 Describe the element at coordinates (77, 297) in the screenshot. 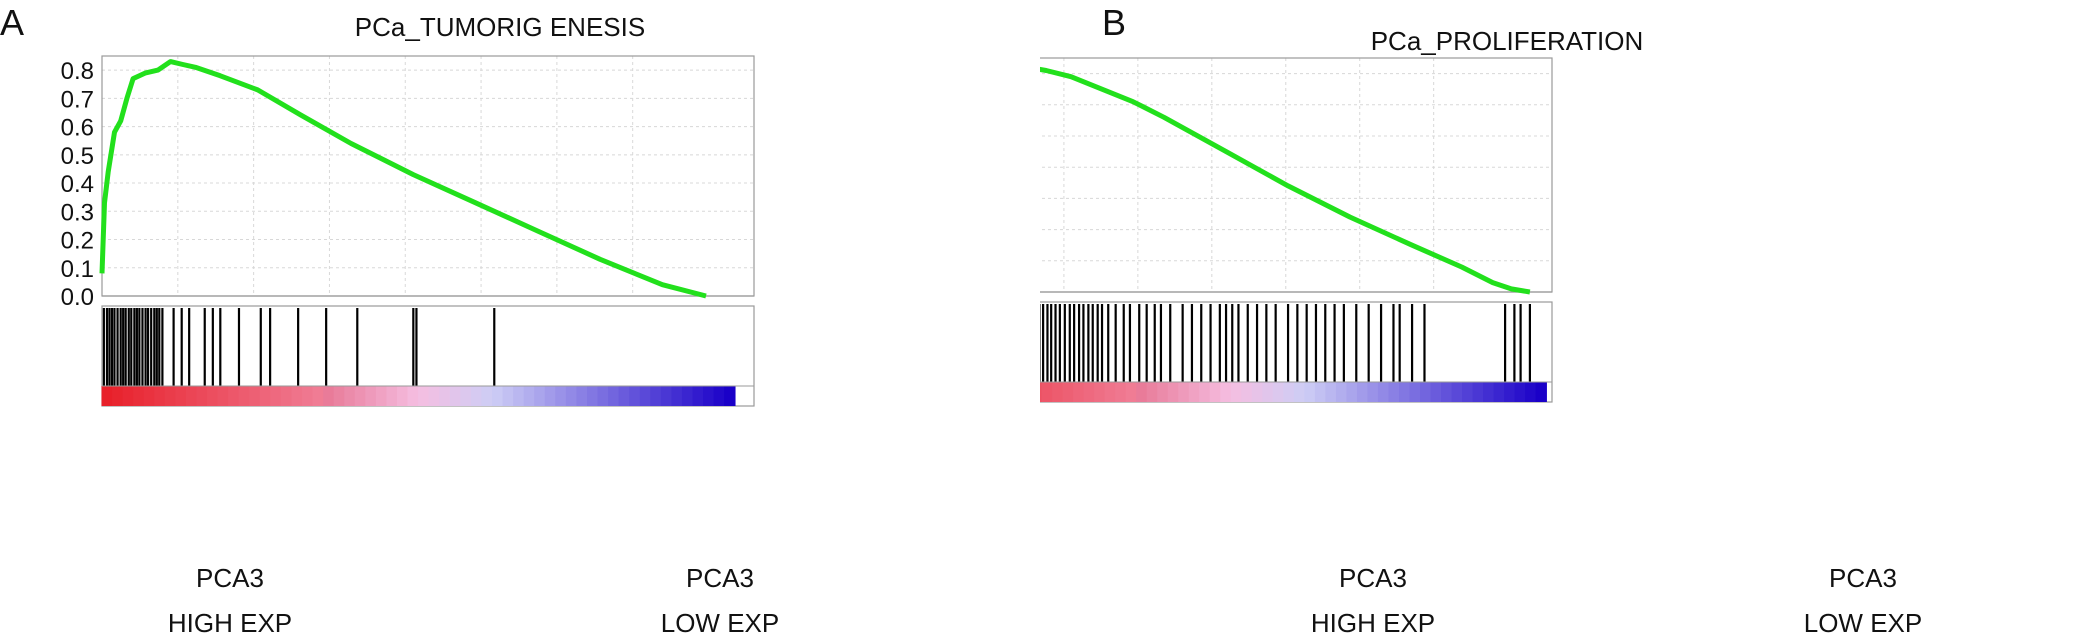

I see `y-tick-label: 0.0` at that location.